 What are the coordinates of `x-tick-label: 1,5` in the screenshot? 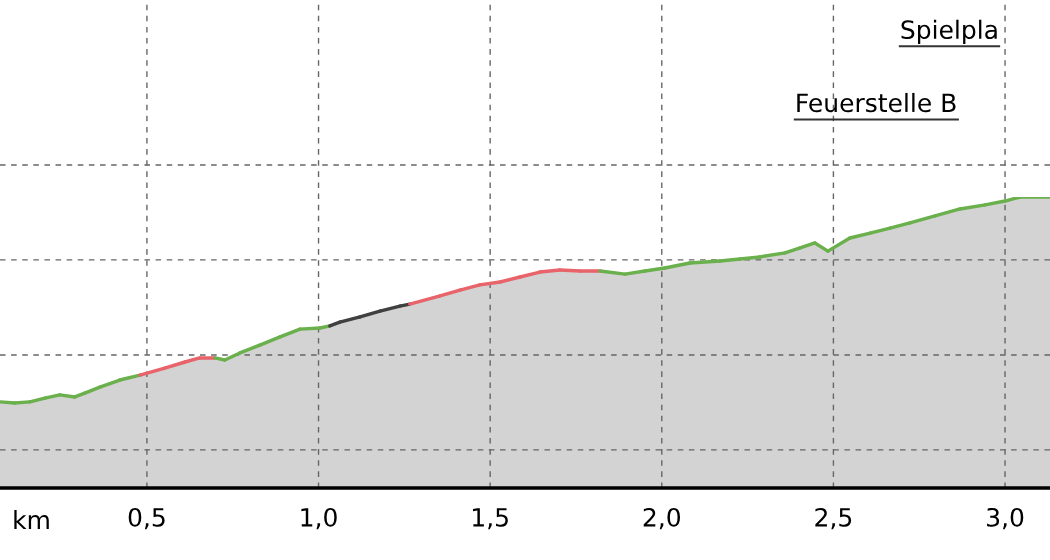 It's located at (490, 519).